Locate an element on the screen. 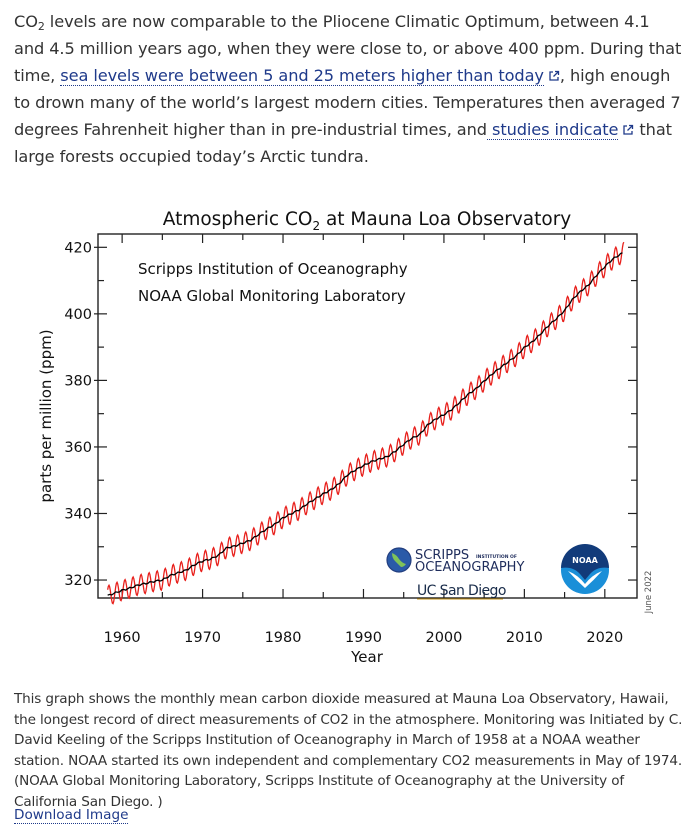 The height and width of the screenshot is (837, 700). y-tick-label: 400 is located at coordinates (78, 315).